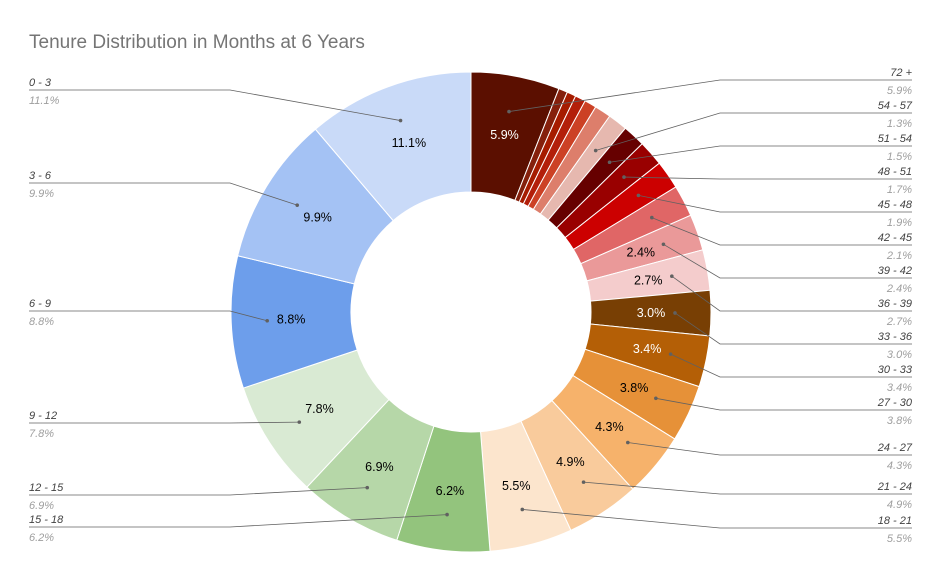 Image resolution: width=942 pixels, height=582 pixels. Describe the element at coordinates (895, 271) in the screenshot. I see `legend-label: 39 - 42` at that location.